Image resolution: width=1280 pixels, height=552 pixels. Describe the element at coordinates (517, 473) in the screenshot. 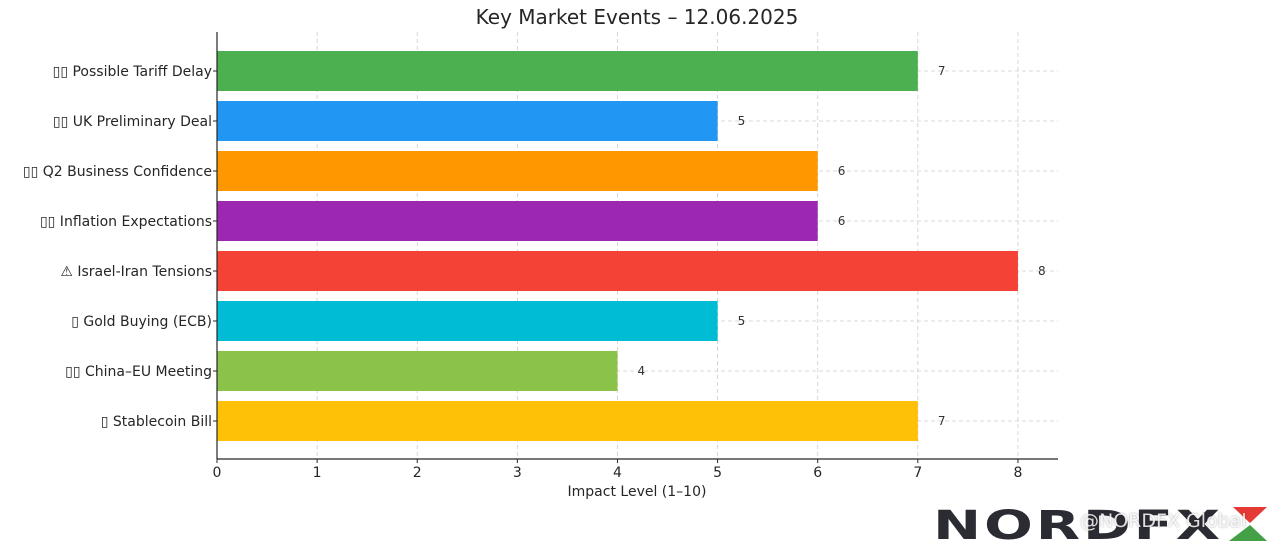

I see `x-tick-label: 3` at that location.